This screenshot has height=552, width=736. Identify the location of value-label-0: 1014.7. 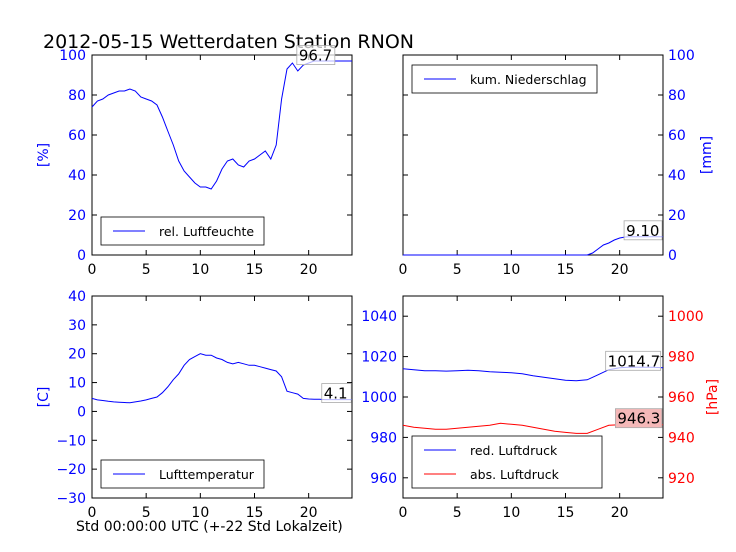
(634, 361).